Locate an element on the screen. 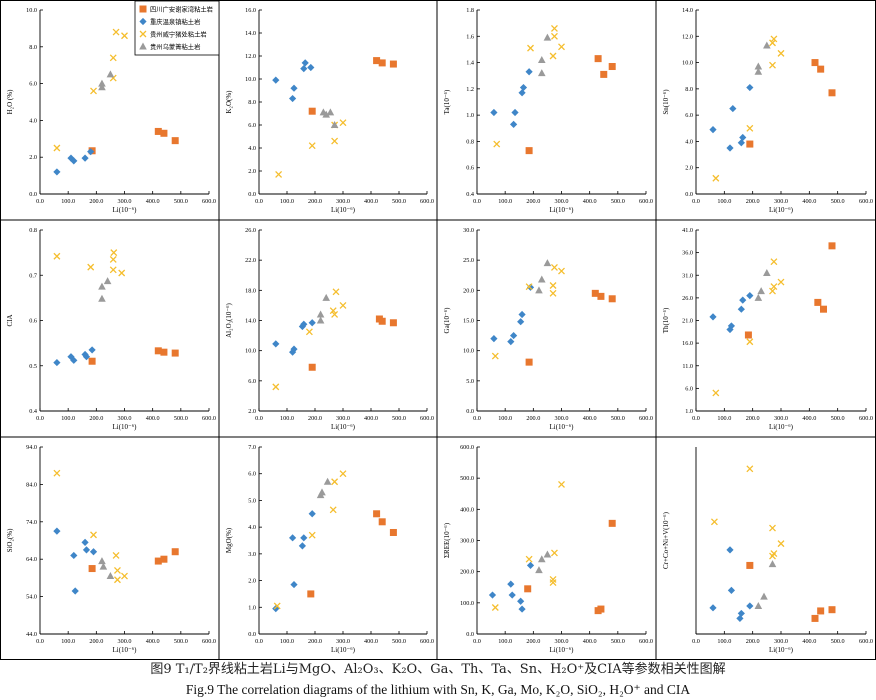 This screenshot has height=700, width=876. y-tick-label: 74.0 is located at coordinates (31, 522).